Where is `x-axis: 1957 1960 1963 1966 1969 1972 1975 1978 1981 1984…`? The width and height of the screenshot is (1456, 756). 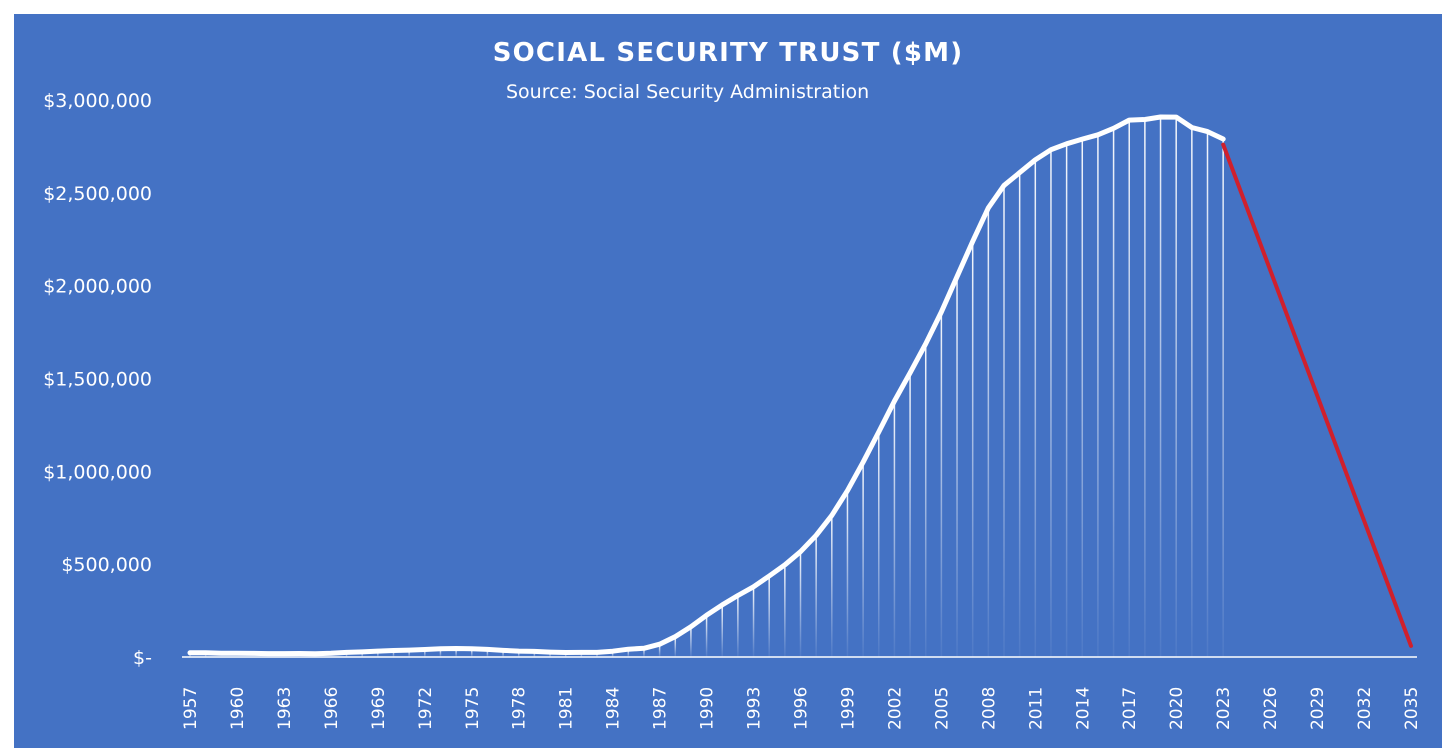 x-axis: 1957 1960 1963 1966 1969 1972 1975 1978 1981 1984… is located at coordinates (801, 708).